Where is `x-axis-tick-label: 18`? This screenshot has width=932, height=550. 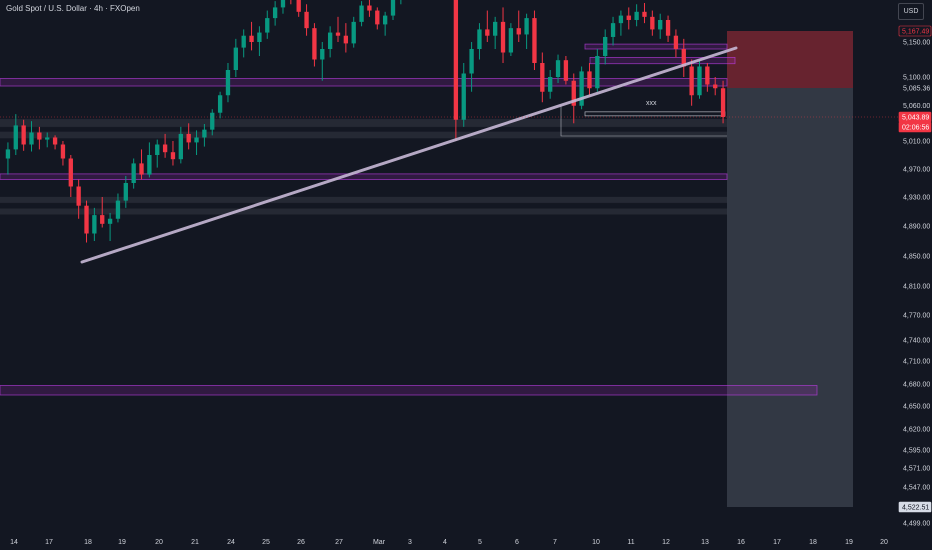
x-axis-tick-label: 18 is located at coordinates (88, 542).